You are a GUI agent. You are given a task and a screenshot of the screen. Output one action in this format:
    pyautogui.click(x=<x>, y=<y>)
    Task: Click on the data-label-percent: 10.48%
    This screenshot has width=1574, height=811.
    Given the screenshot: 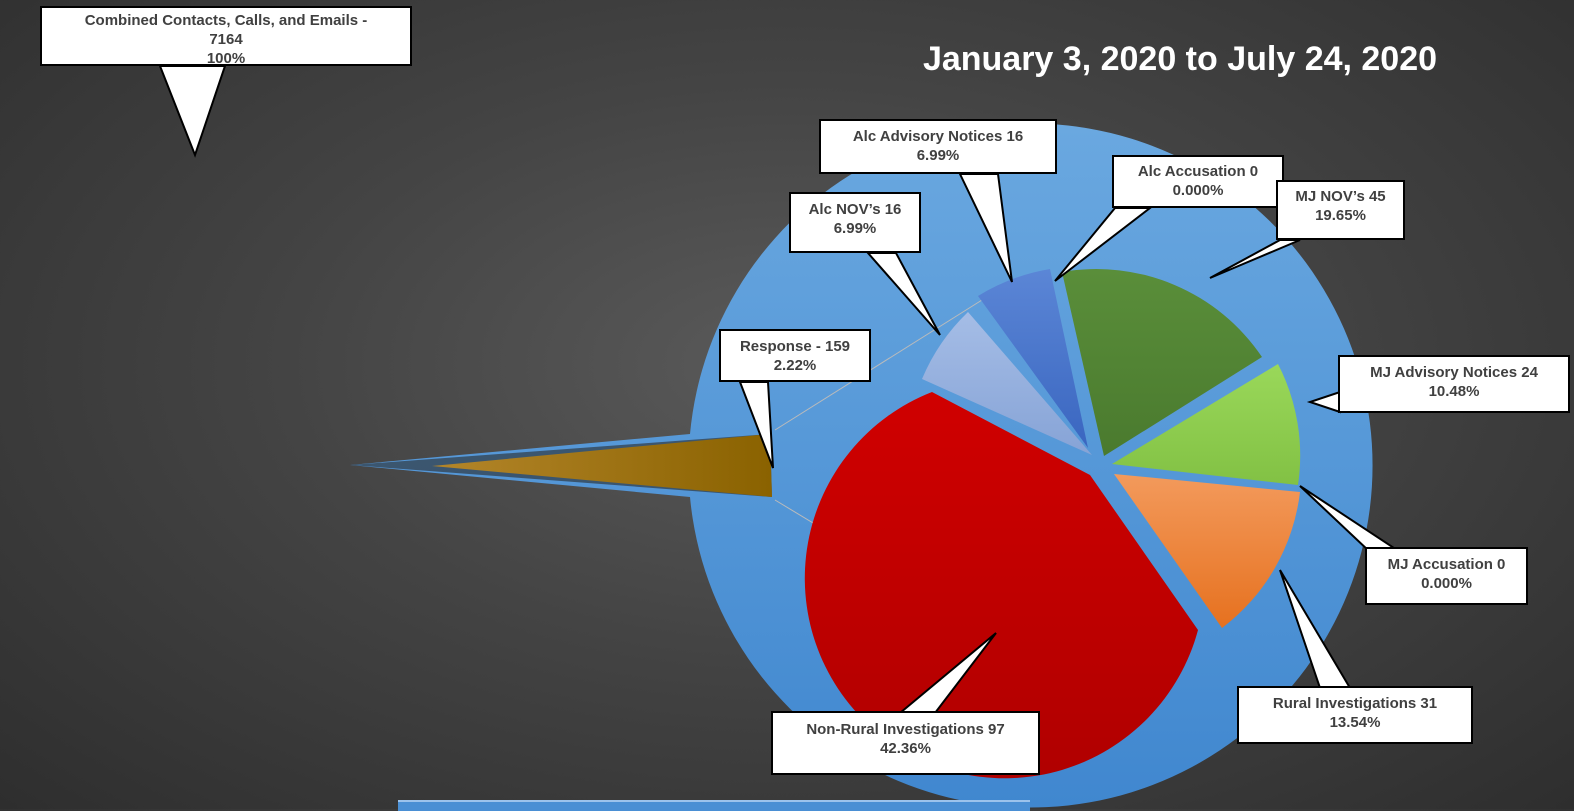 What is the action you would take?
    pyautogui.click(x=1454, y=391)
    